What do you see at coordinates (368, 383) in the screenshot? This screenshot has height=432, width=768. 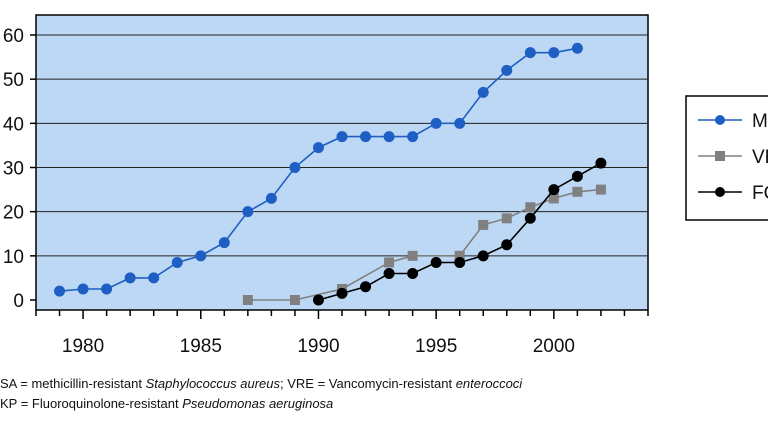 I see `footnote-text: ; VRE = Vancomycin-resistant` at bounding box center [368, 383].